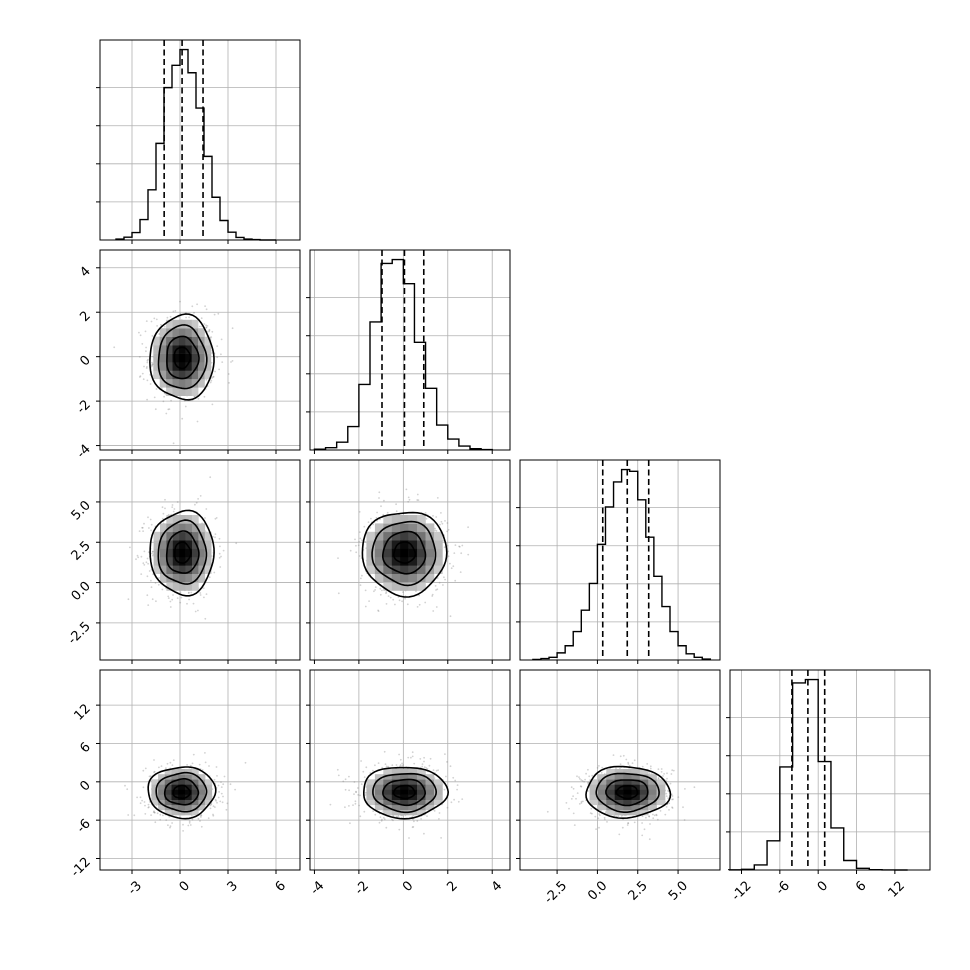 This screenshot has width=970, height=970. What do you see at coordinates (638, 890) in the screenshot?
I see `x-tick-label: 2.5` at bounding box center [638, 890].